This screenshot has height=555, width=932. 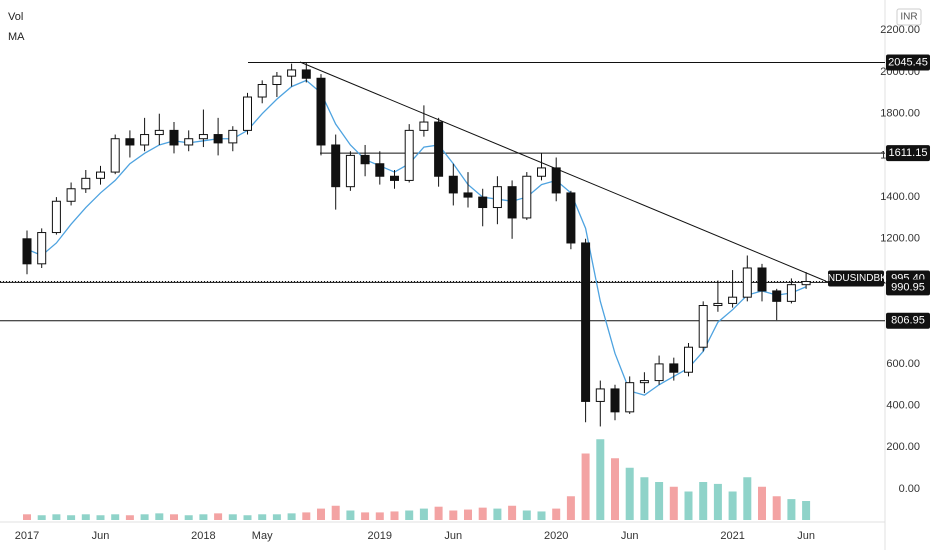 What do you see at coordinates (900, 197) in the screenshot?
I see `y-tick-label: 1400.00` at bounding box center [900, 197].